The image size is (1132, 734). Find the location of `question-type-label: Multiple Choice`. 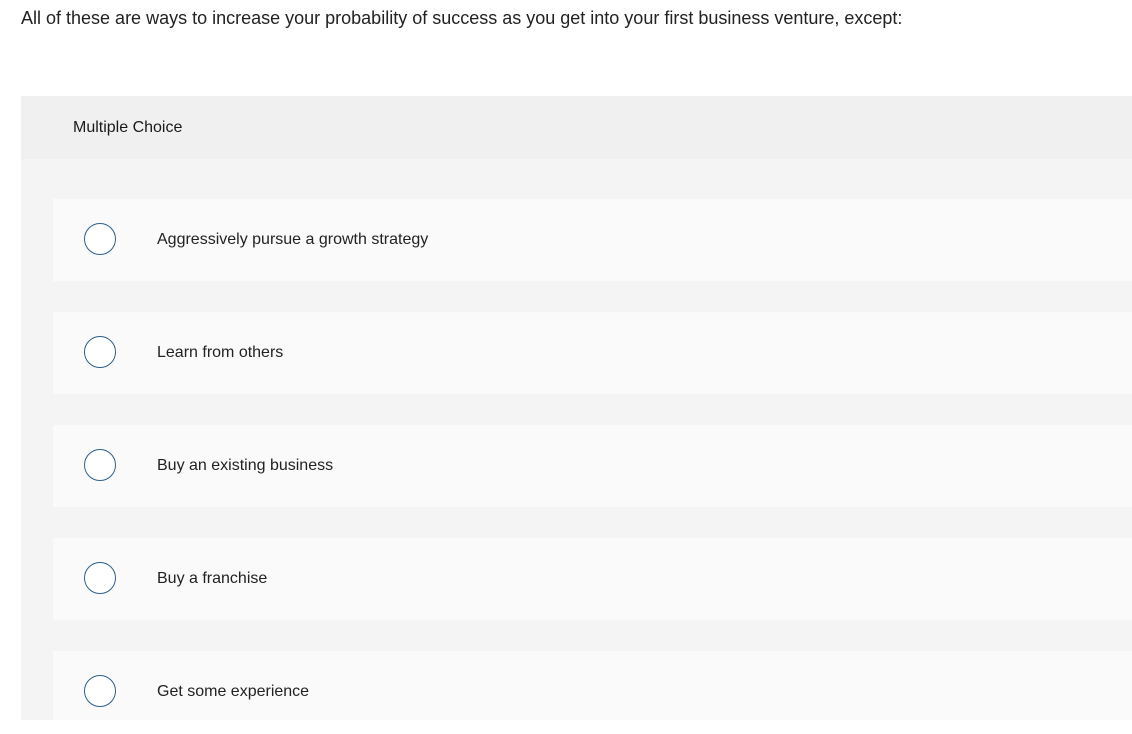

question-type-label: Multiple Choice is located at coordinates (576, 127).